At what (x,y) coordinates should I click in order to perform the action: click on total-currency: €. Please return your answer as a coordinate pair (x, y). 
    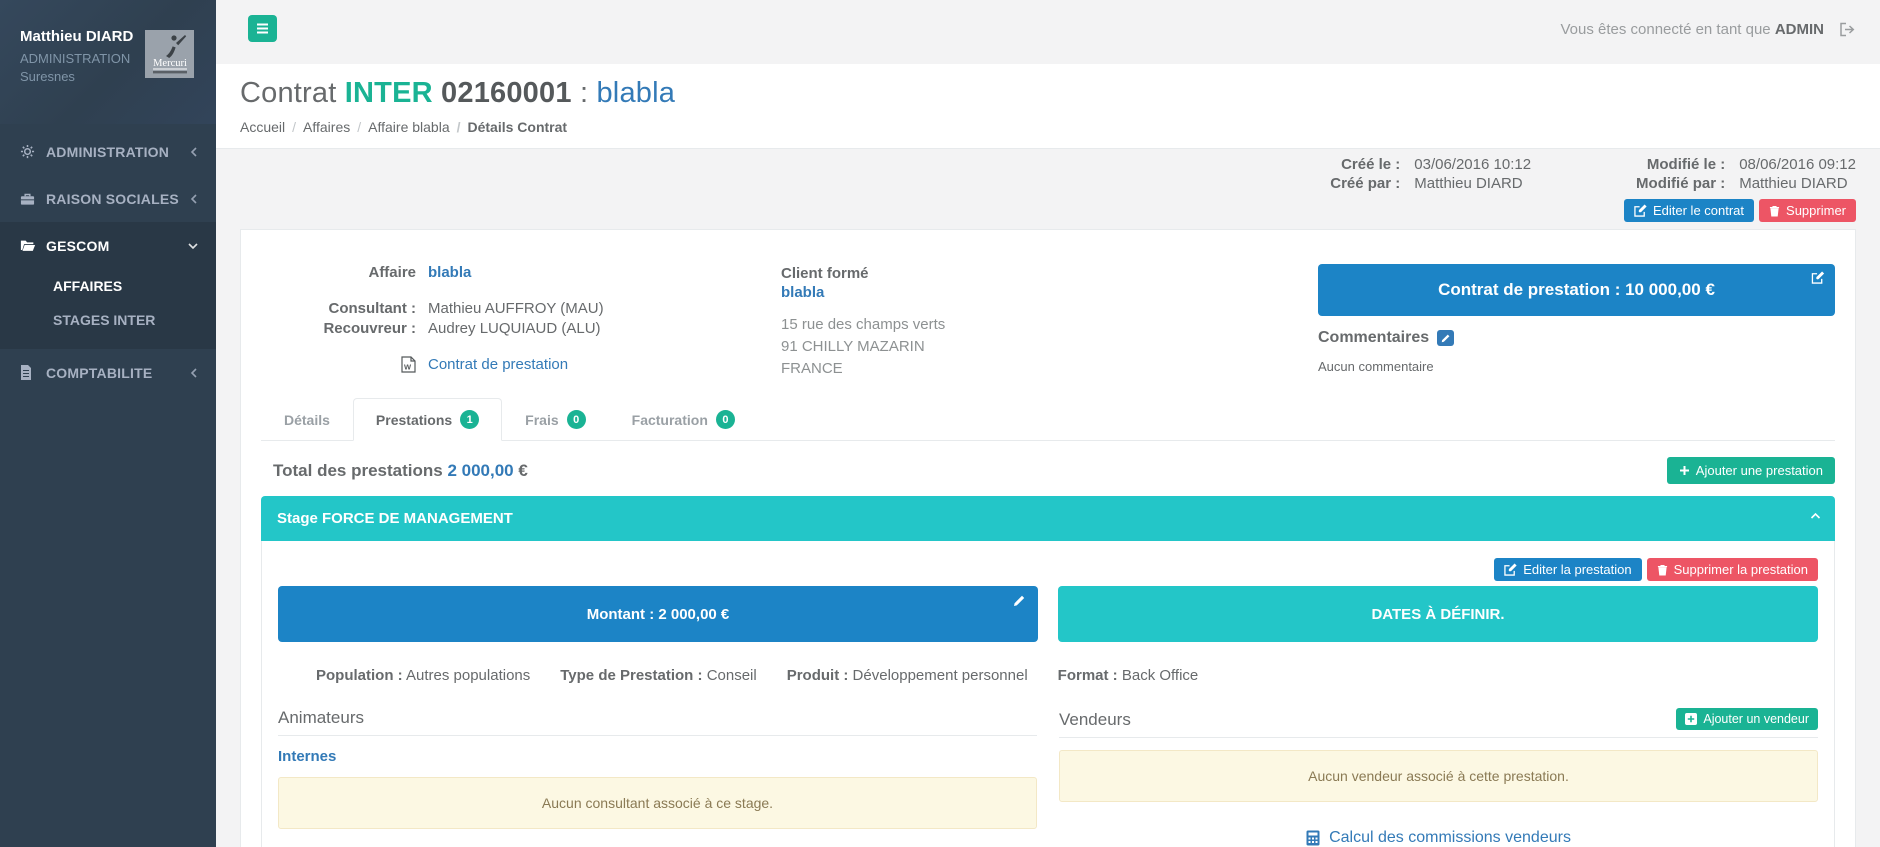
    Looking at the image, I should click on (523, 470).